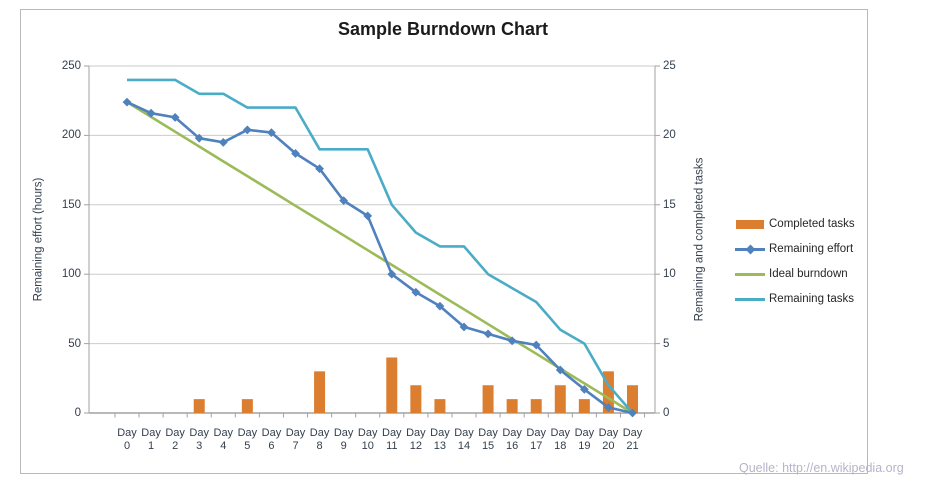  Describe the element at coordinates (442, 29) in the screenshot. I see `chart-title: Sample Burndown Chart` at that location.